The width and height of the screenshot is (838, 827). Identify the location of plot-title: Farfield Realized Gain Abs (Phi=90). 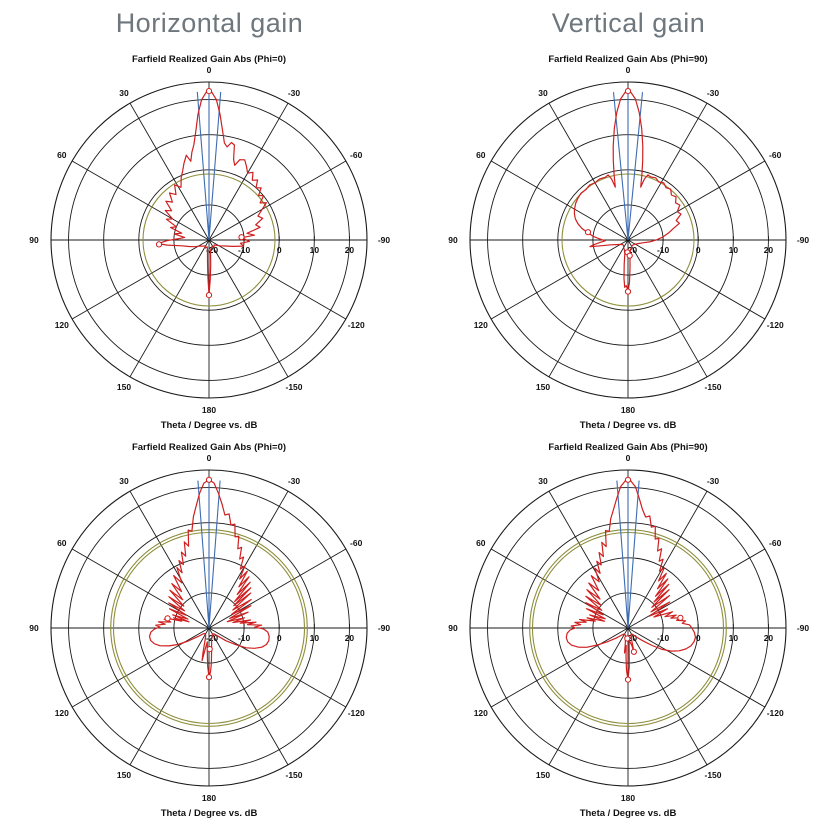
(627, 447).